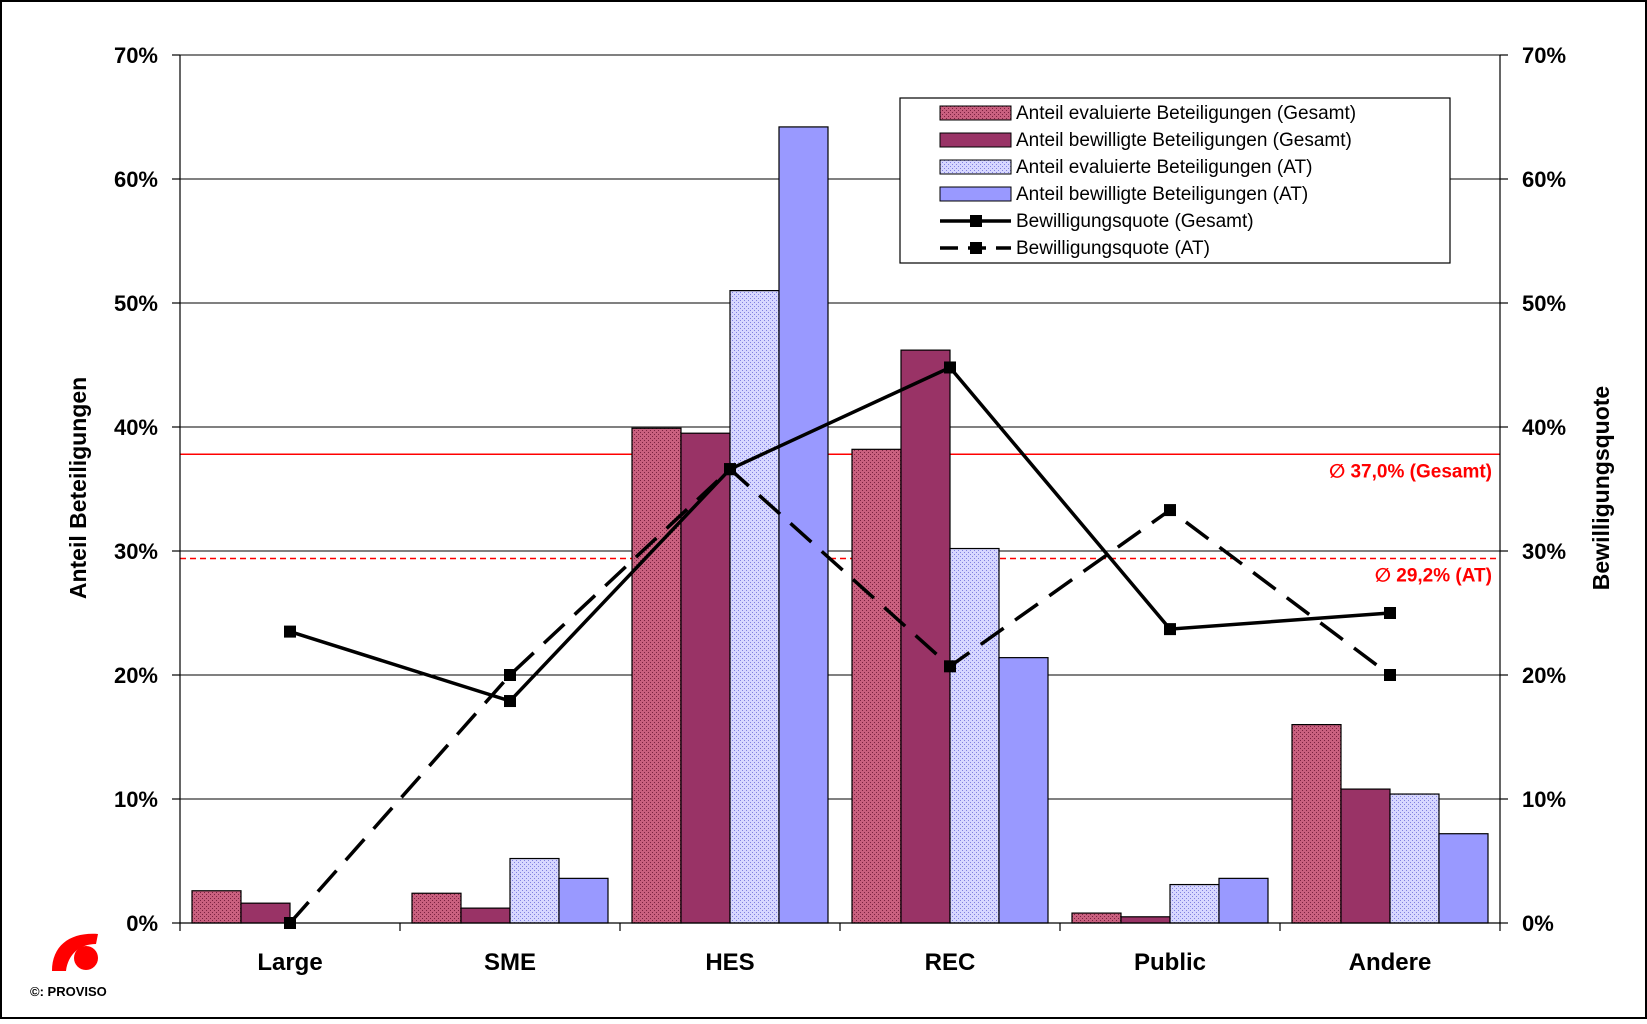 The image size is (1647, 1024). Describe the element at coordinates (1390, 962) in the screenshot. I see `category-label: Andere` at that location.